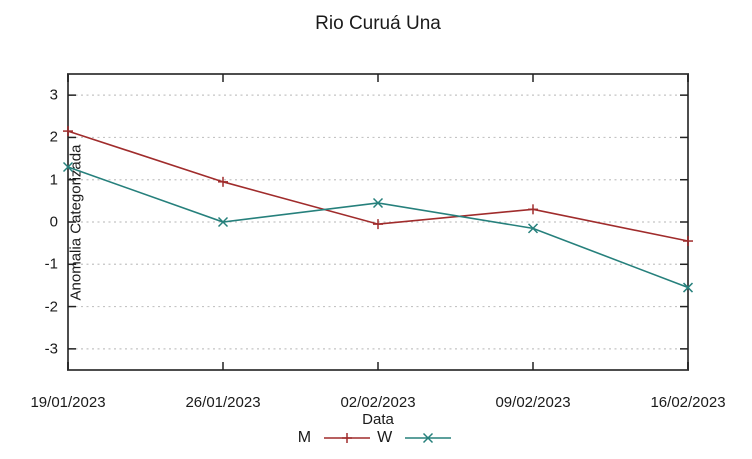  Describe the element at coordinates (53, 222) in the screenshot. I see `y-tick-label: 0` at that location.